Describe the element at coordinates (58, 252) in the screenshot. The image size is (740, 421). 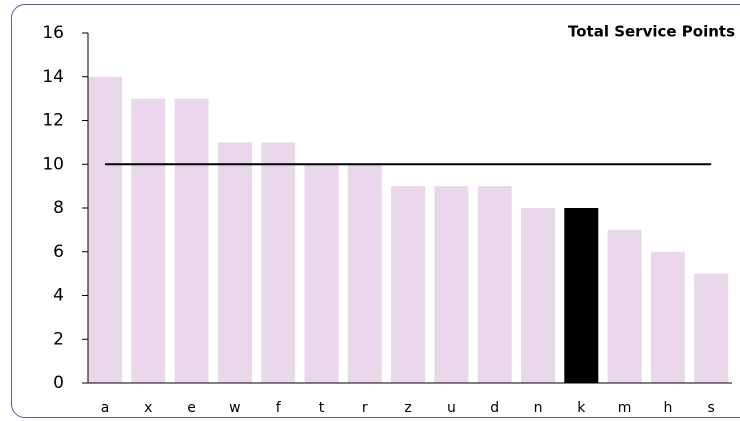
I see `y-tick-label: 6` at that location.